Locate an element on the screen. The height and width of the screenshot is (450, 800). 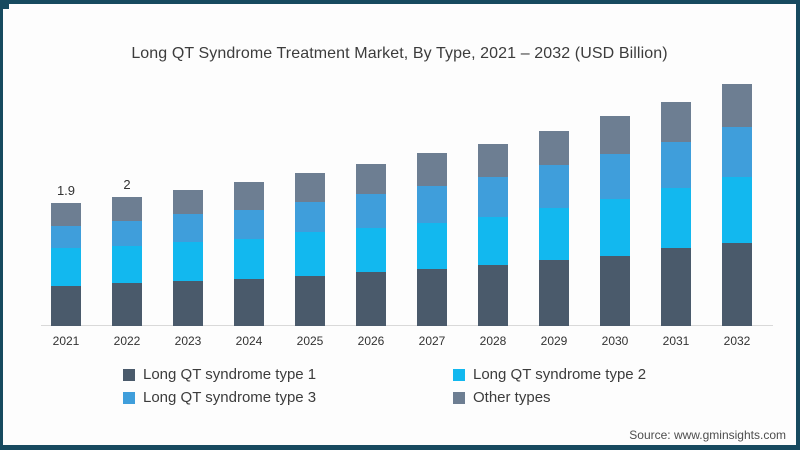
x-axis-label: 2023 is located at coordinates (188, 341).